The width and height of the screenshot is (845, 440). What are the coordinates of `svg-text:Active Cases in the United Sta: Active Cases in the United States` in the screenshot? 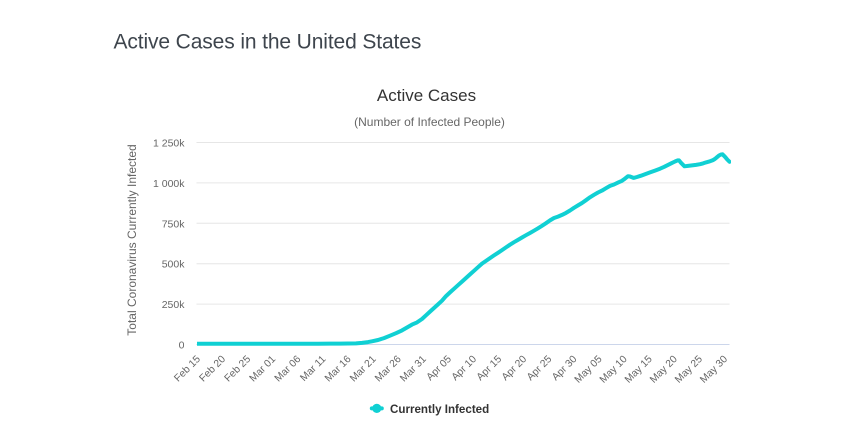 It's located at (268, 42).